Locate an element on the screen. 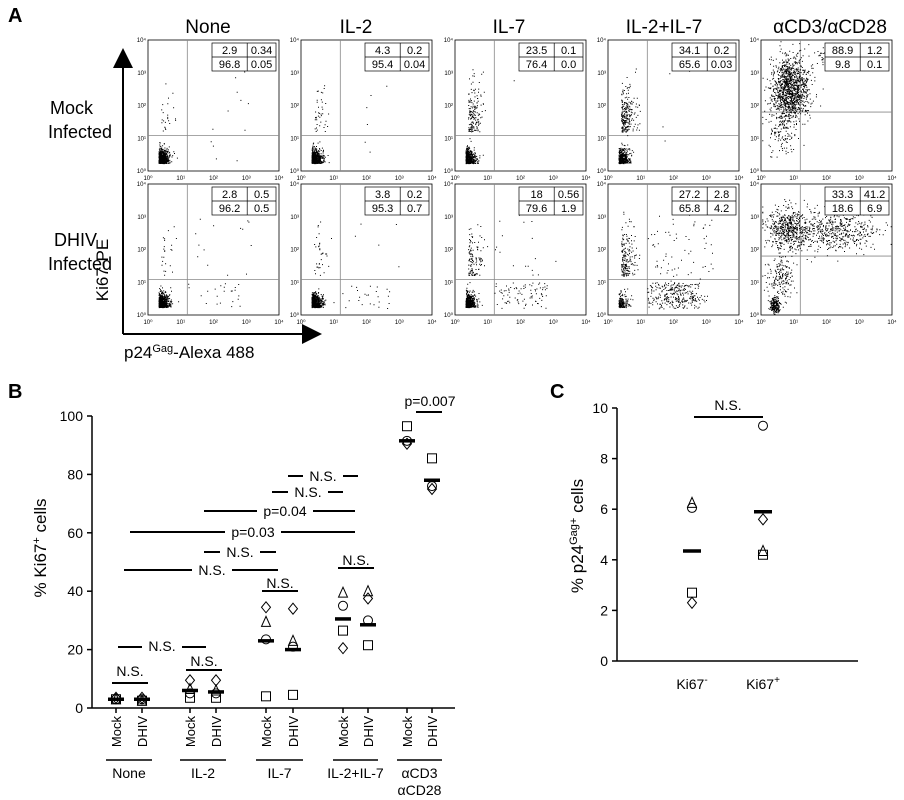  quadrant-upper-left: 2.8 is located at coordinates (229, 195).